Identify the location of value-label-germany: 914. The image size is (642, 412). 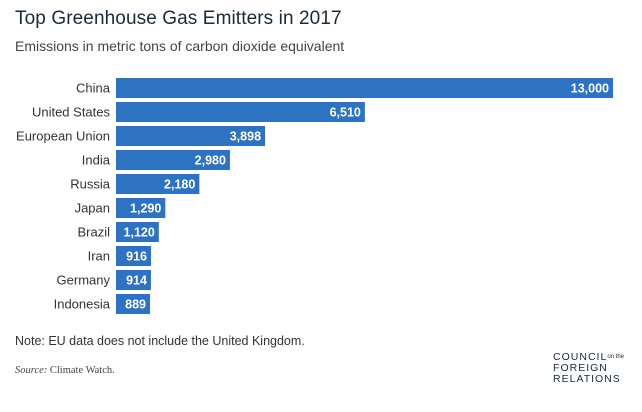
(136, 281).